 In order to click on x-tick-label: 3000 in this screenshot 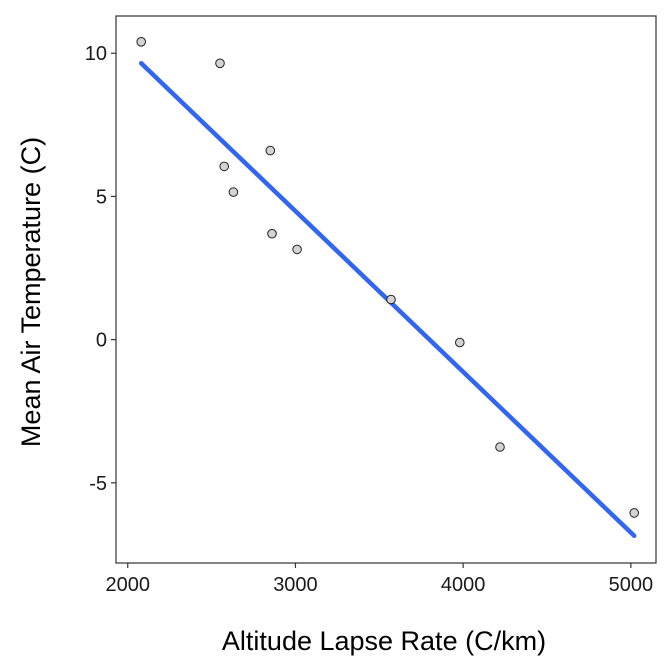, I will do `click(295, 585)`.